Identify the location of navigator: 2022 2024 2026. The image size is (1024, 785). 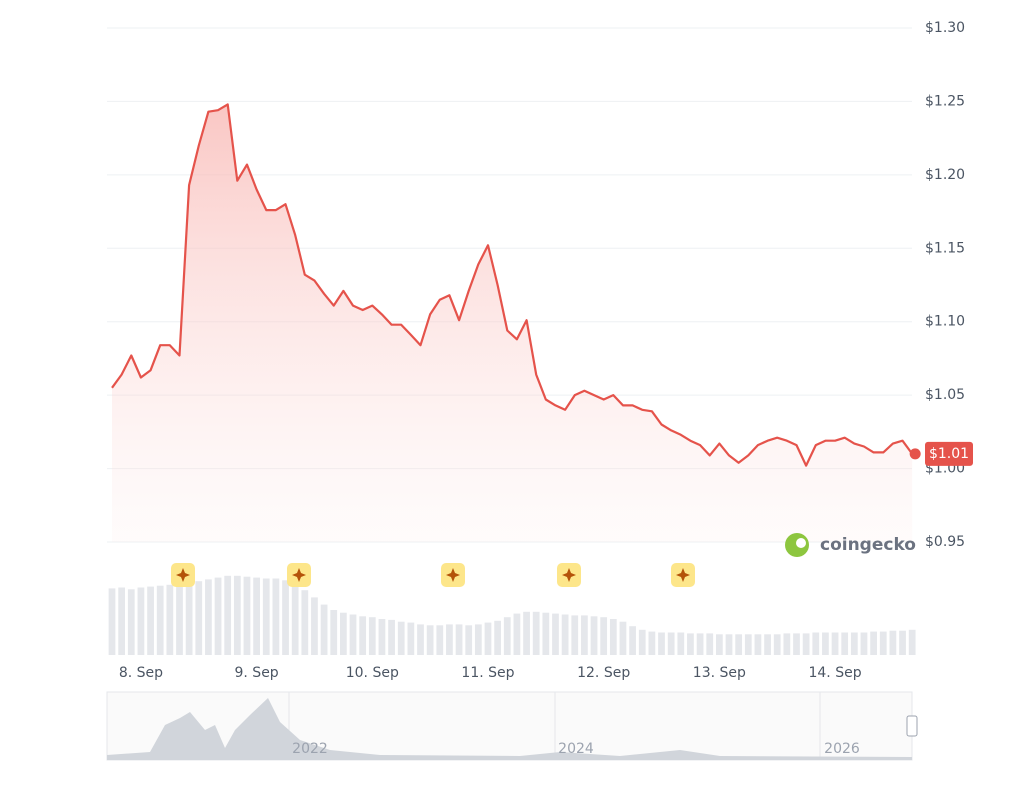
(512, 726).